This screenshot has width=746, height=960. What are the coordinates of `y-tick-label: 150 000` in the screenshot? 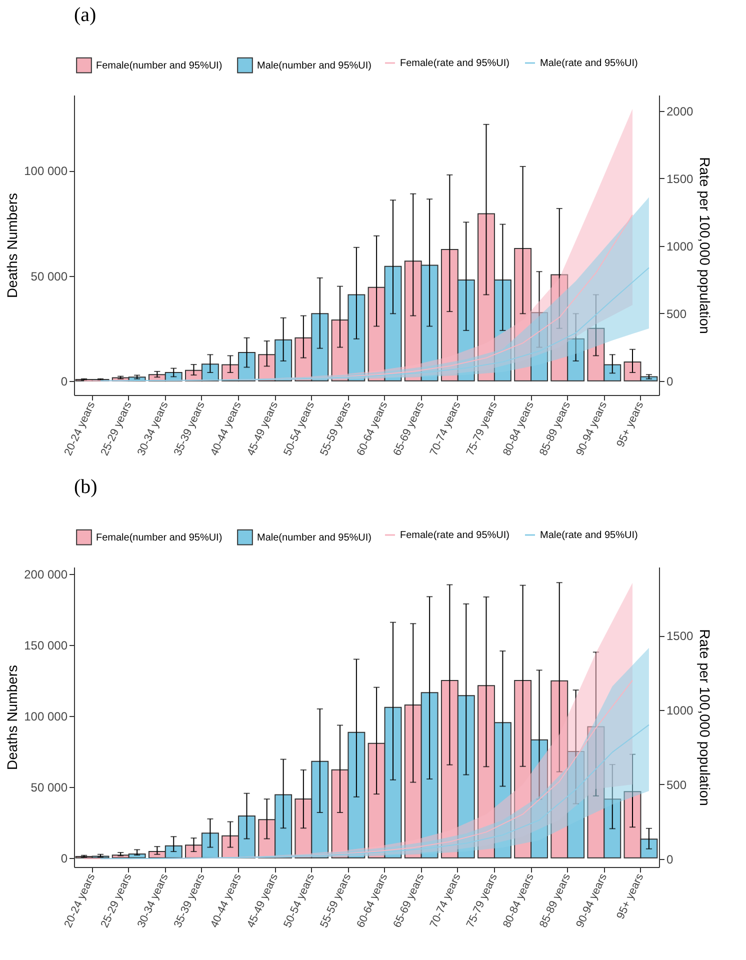 It's located at (46, 645).